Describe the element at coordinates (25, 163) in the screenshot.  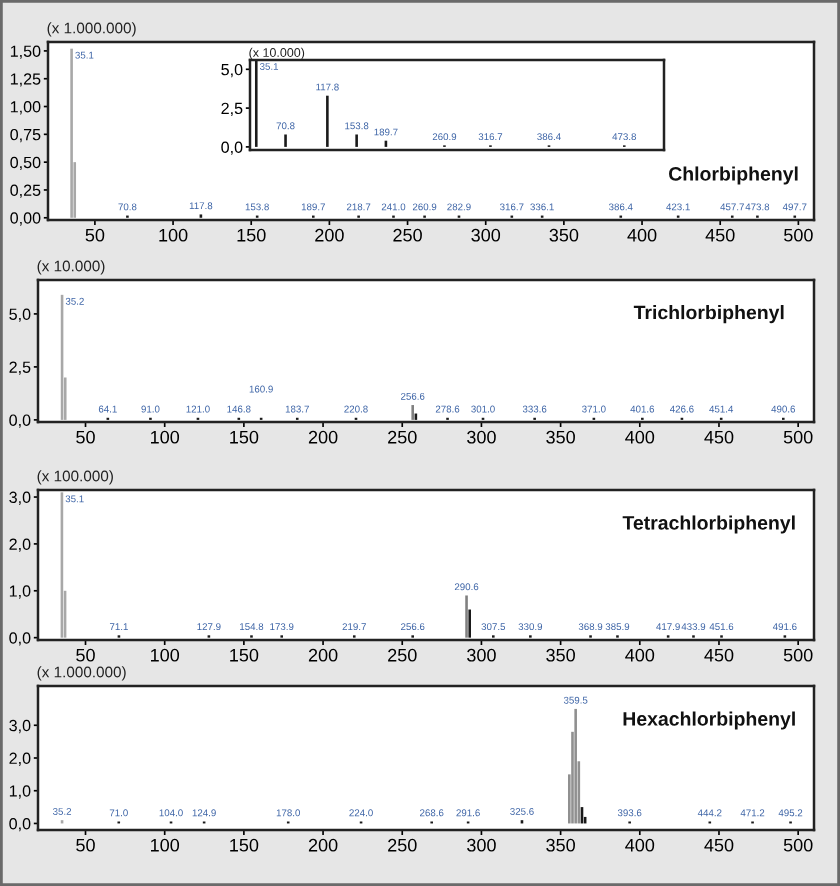
I see `y-tick-label: 0,50` at that location.